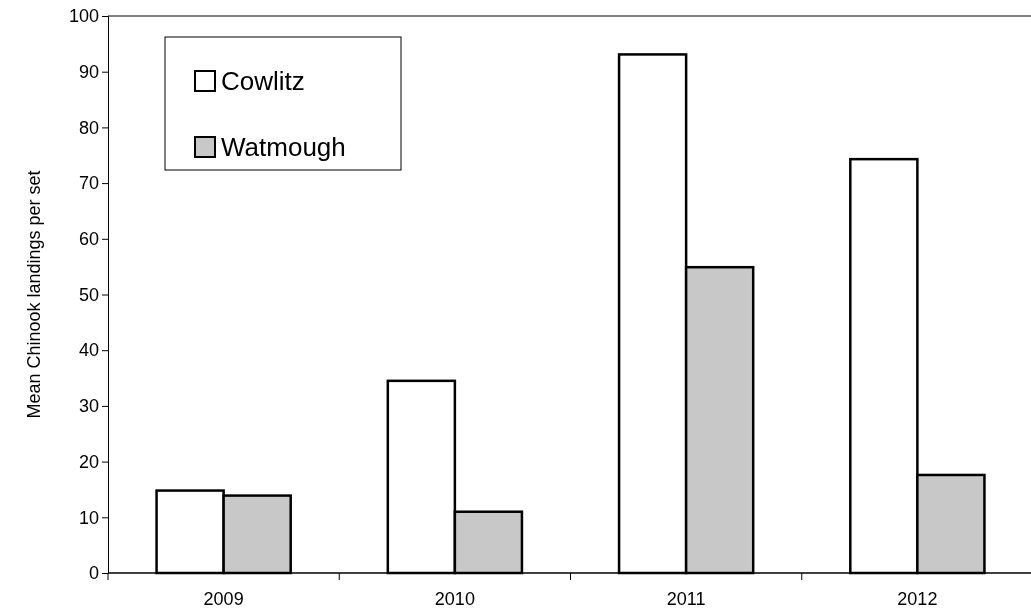 This screenshot has height=613, width=1031. I want to click on x-tick-label: 2012, so click(917, 599).